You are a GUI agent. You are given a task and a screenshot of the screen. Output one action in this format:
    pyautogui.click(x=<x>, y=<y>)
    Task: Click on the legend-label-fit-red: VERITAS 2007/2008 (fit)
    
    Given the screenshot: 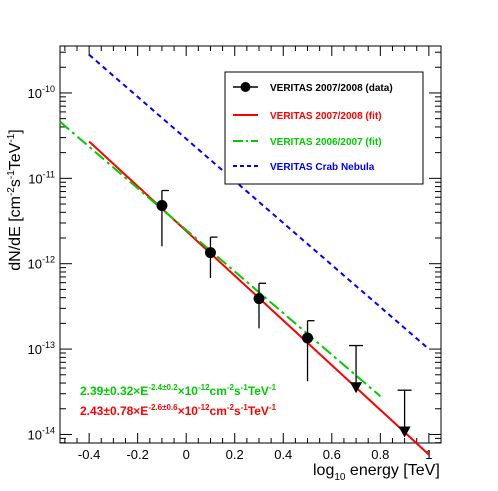 What is the action you would take?
    pyautogui.click(x=326, y=116)
    